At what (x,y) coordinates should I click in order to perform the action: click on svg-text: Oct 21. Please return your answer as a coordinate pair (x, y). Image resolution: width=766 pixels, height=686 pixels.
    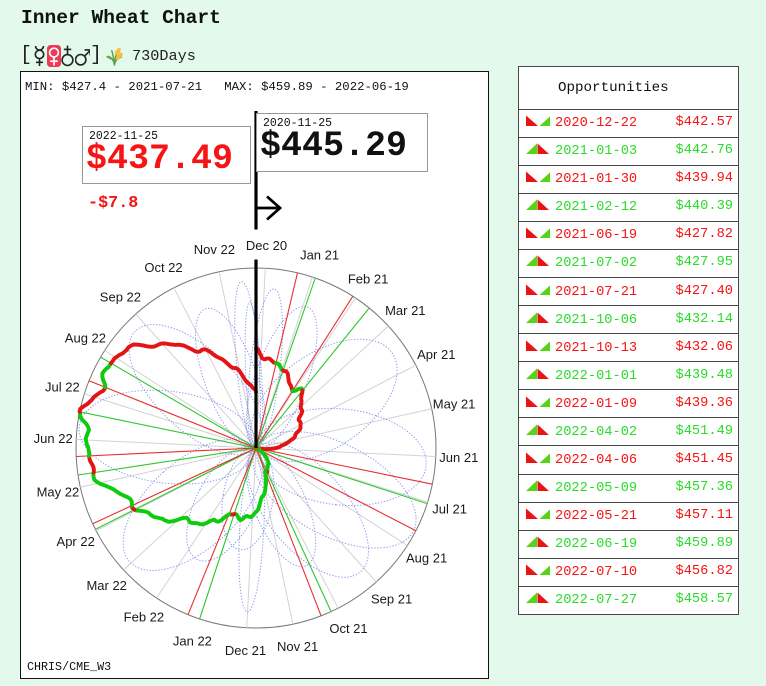
    Looking at the image, I should click on (348, 628).